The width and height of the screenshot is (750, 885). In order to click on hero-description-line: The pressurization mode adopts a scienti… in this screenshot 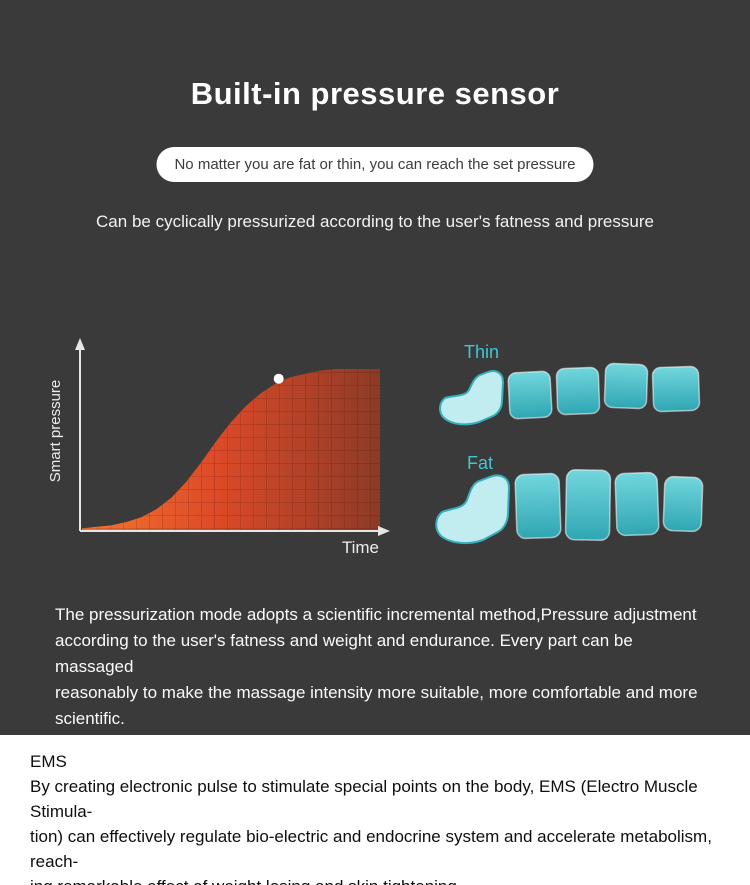, I will do `click(376, 614)`.